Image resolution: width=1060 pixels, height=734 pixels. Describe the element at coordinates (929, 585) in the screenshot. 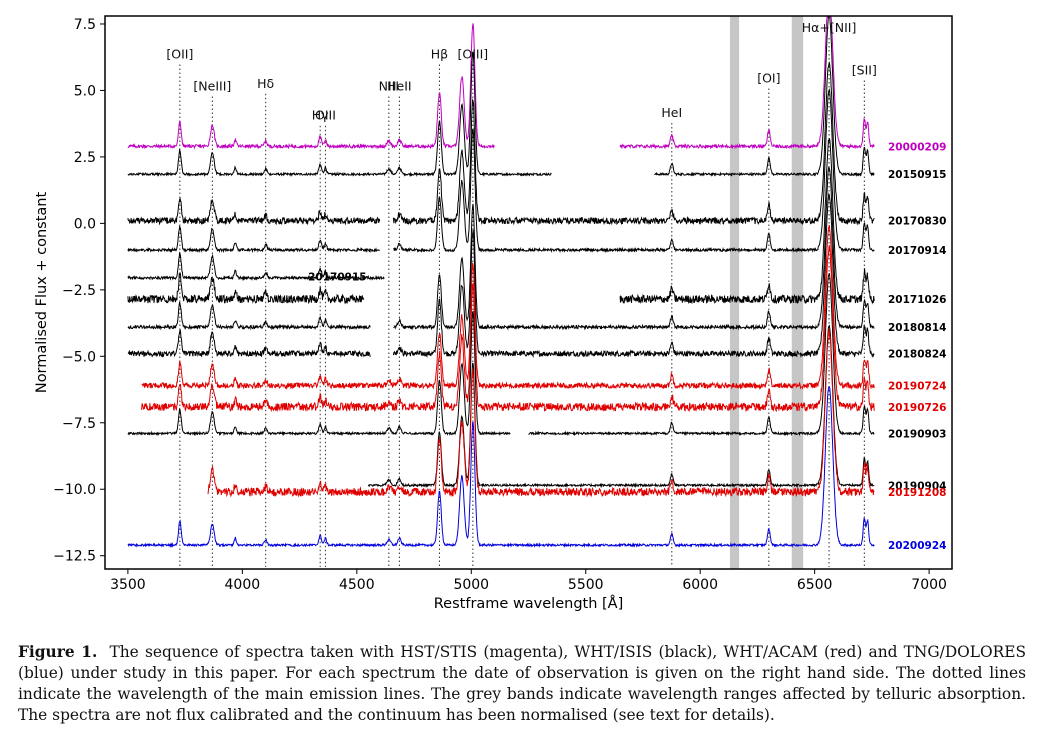

I see `x-tick-label: 7000` at that location.